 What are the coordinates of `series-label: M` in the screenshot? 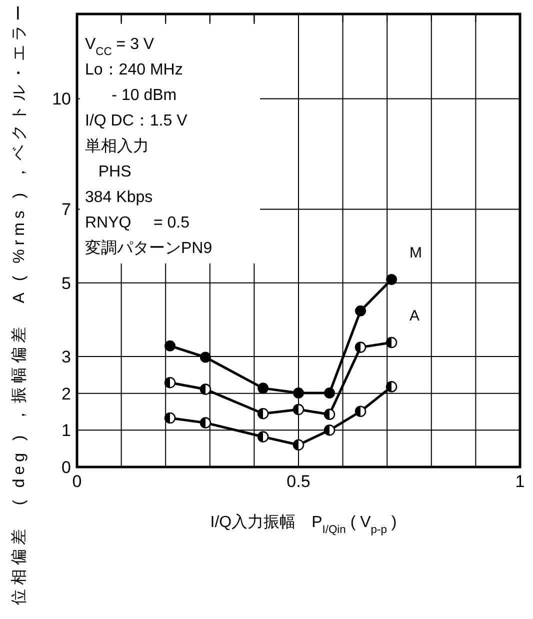 It's located at (416, 253).